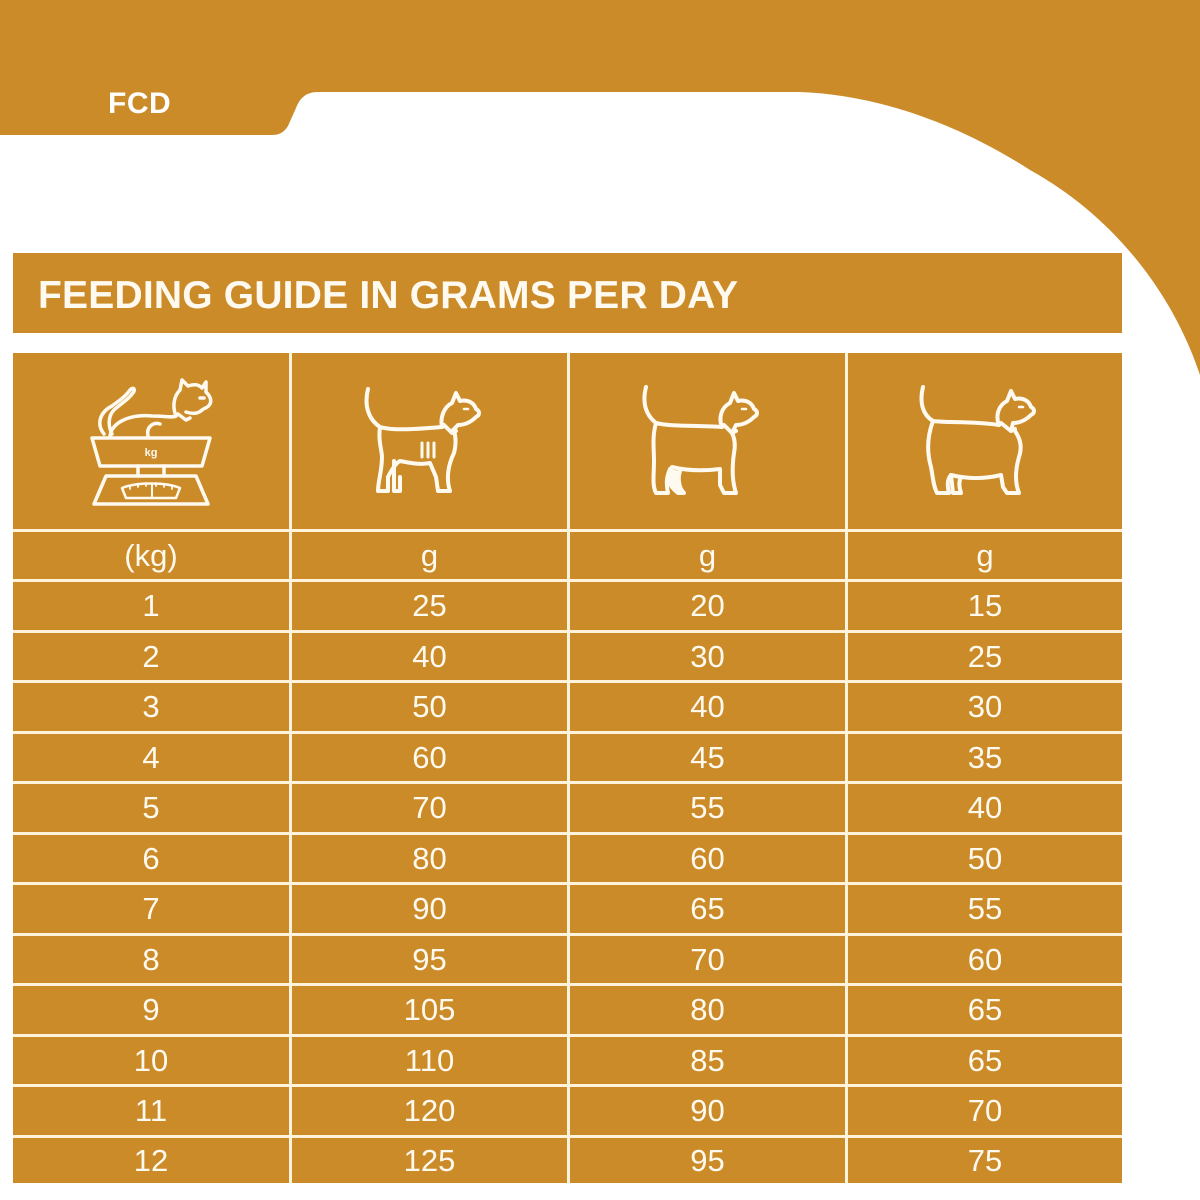 The image size is (1200, 1200). Describe the element at coordinates (707, 1160) in the screenshot. I see `ideal-amount-cell: 95` at that location.